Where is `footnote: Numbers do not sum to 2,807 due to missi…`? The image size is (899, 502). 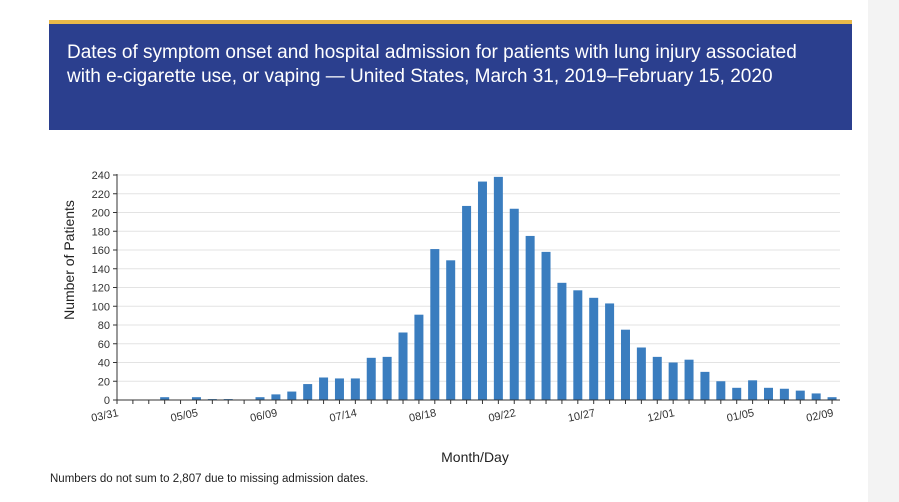
footnote: Numbers do not sum to 2,807 due to missi… is located at coordinates (209, 479).